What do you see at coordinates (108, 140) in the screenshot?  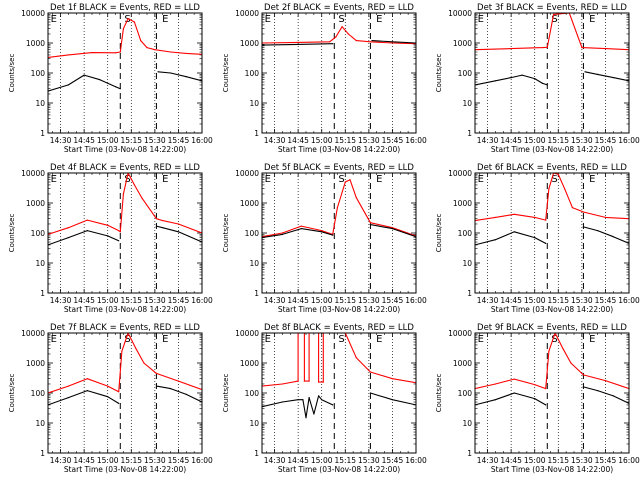 I see `x-tick-label: 15:00` at bounding box center [108, 140].